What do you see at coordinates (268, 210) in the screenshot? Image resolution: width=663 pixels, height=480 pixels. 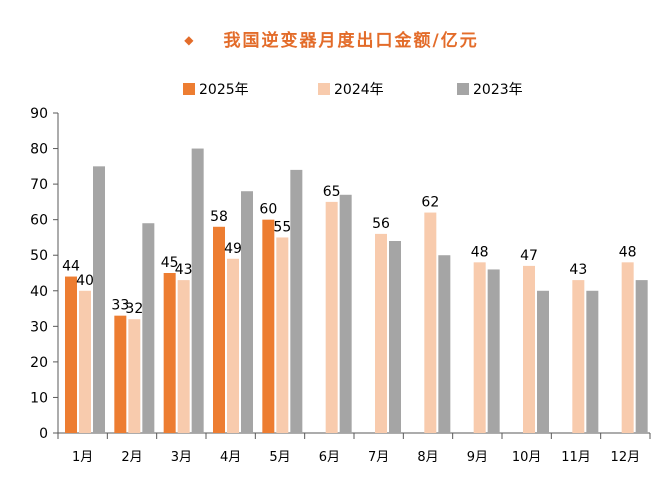 I see `data-label: 60` at bounding box center [268, 210].